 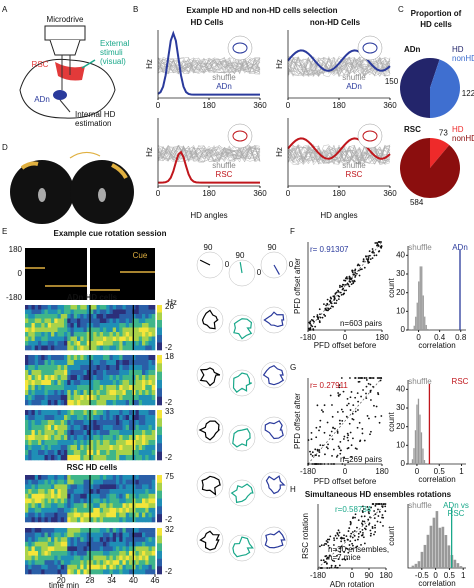 I want to click on colorbar, so click(x=159, y=431).